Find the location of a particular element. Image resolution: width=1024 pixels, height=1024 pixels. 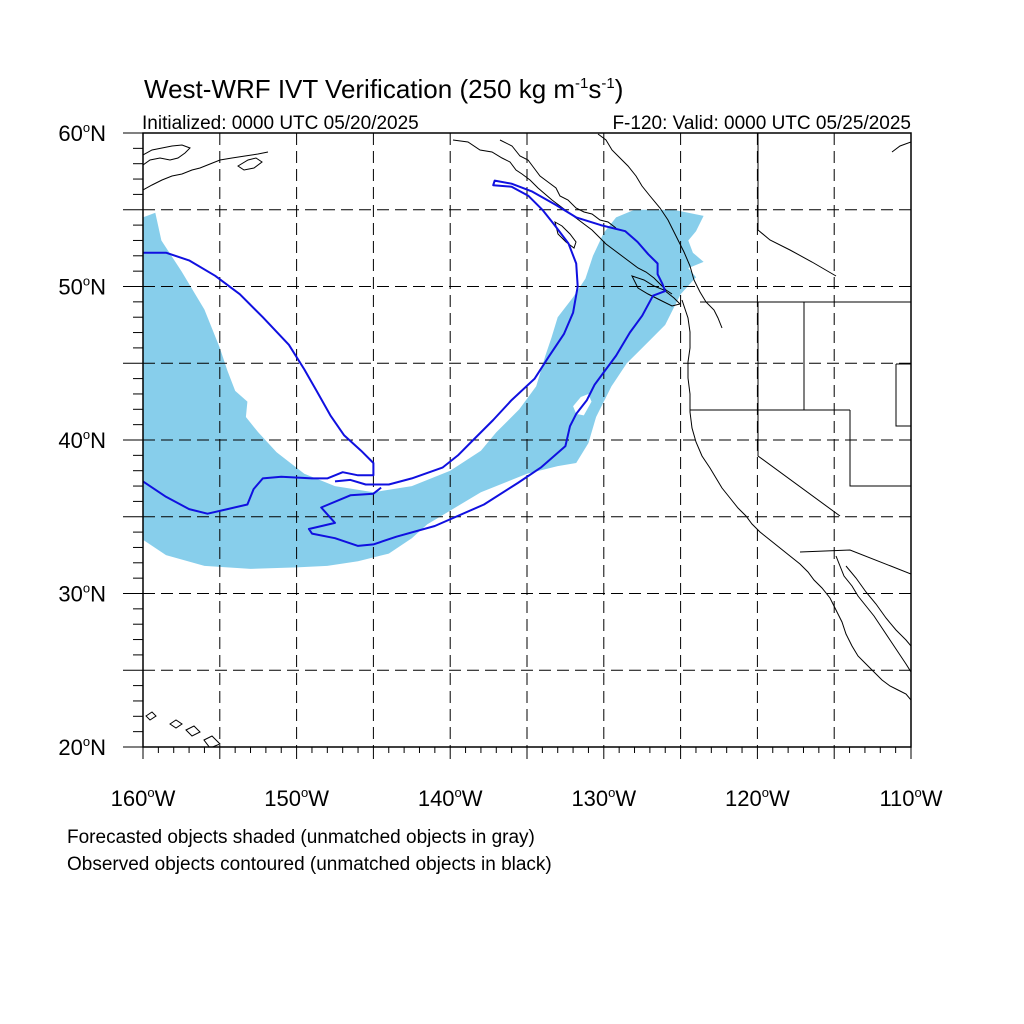

mainland-mexico-coastline is located at coordinates (878, 606).